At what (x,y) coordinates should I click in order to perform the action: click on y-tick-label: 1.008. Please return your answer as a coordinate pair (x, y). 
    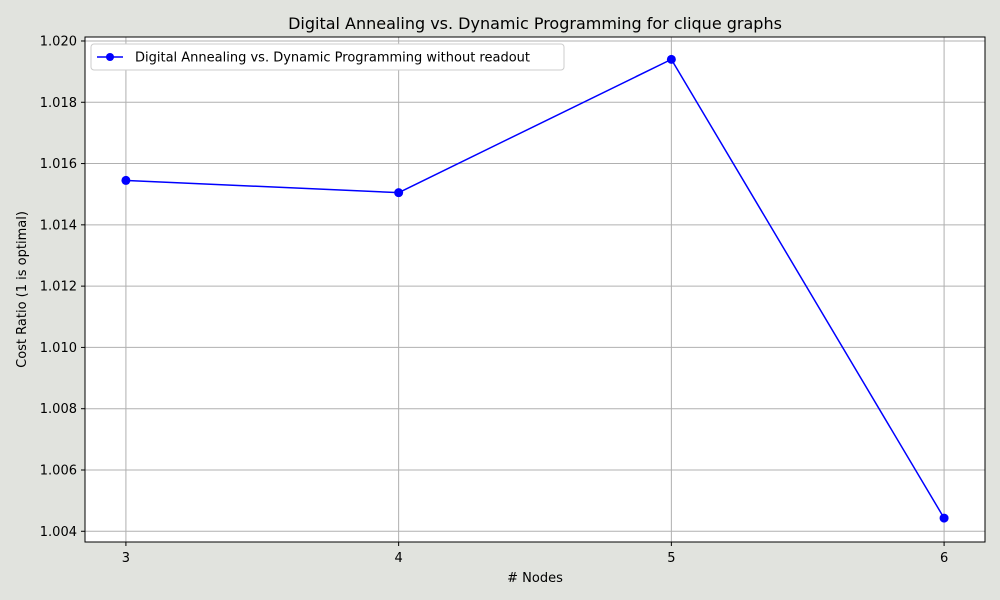
    Looking at the image, I should click on (58, 409).